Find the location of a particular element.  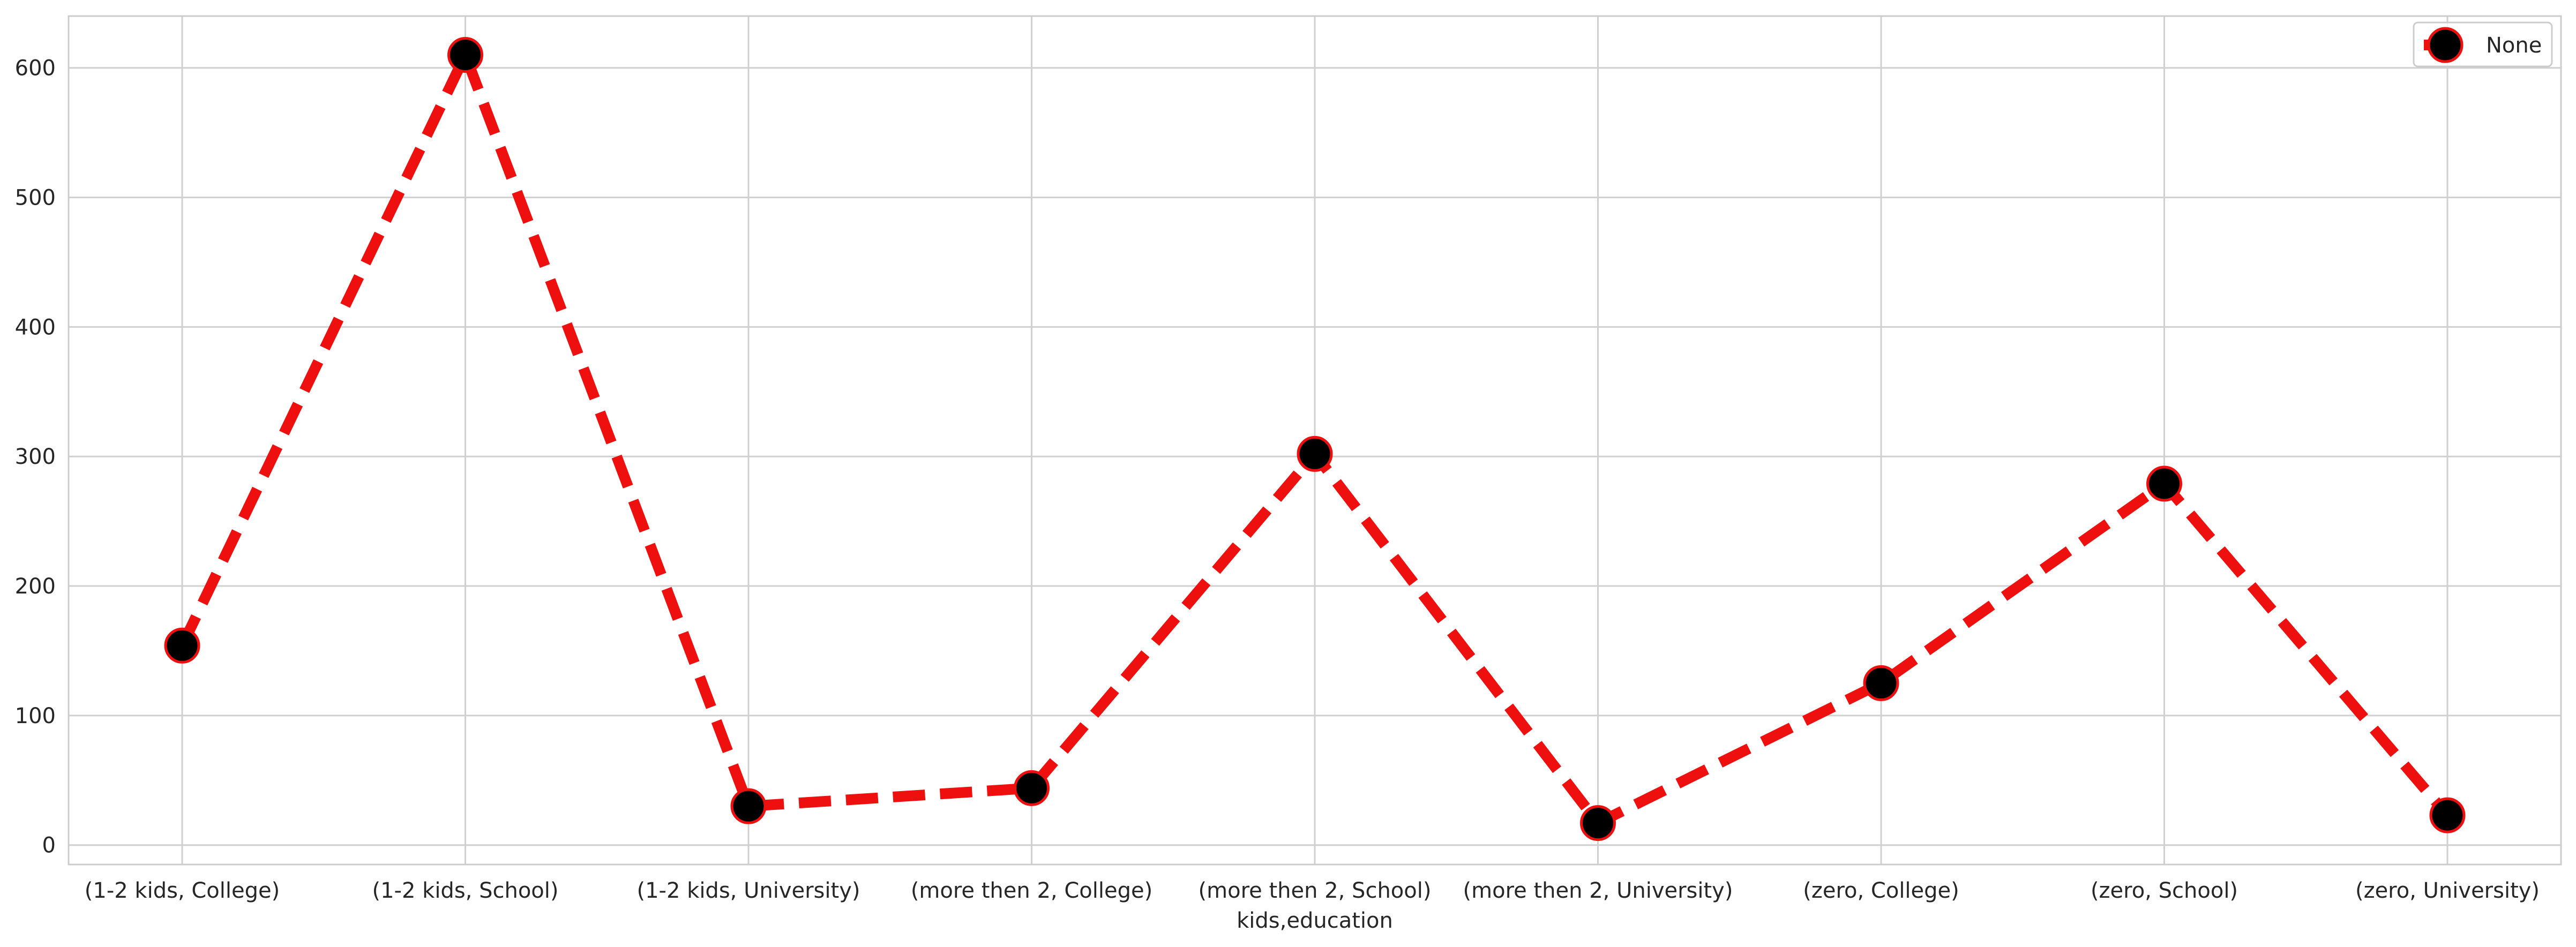

legend-label: None is located at coordinates (2514, 45).